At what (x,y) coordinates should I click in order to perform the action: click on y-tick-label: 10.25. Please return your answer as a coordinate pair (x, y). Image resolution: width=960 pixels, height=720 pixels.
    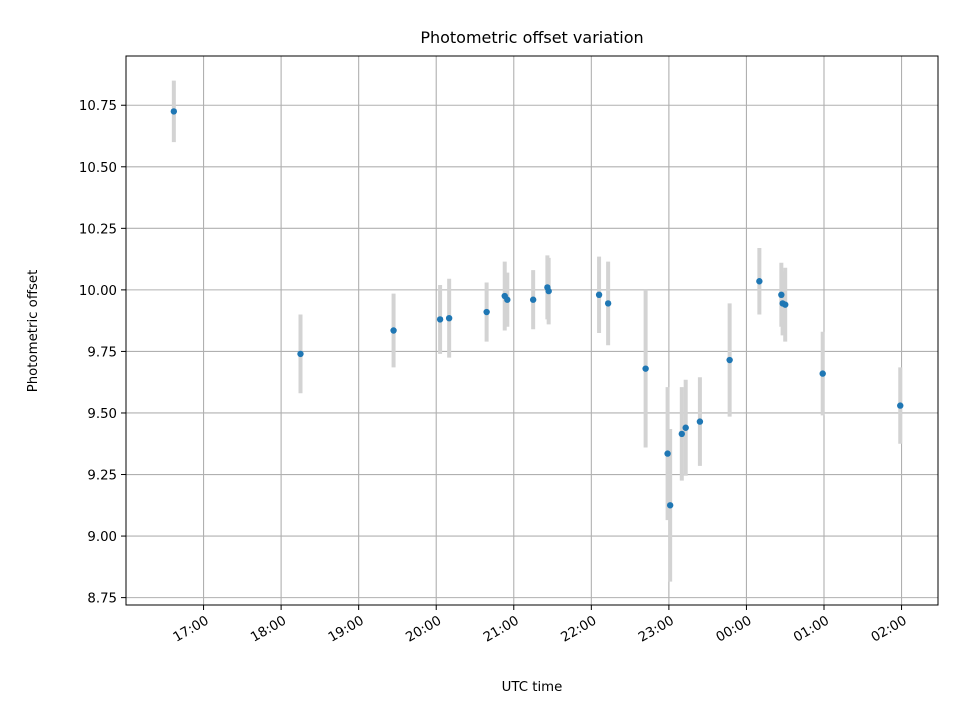
    Looking at the image, I should click on (98, 229).